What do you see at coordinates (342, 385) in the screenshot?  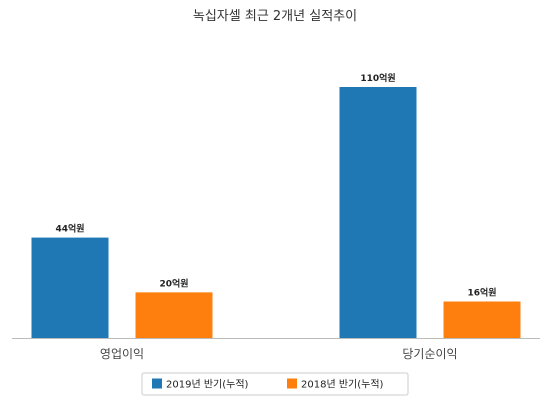 I see `legend-label: 2018년 반기(누적)` at bounding box center [342, 385].